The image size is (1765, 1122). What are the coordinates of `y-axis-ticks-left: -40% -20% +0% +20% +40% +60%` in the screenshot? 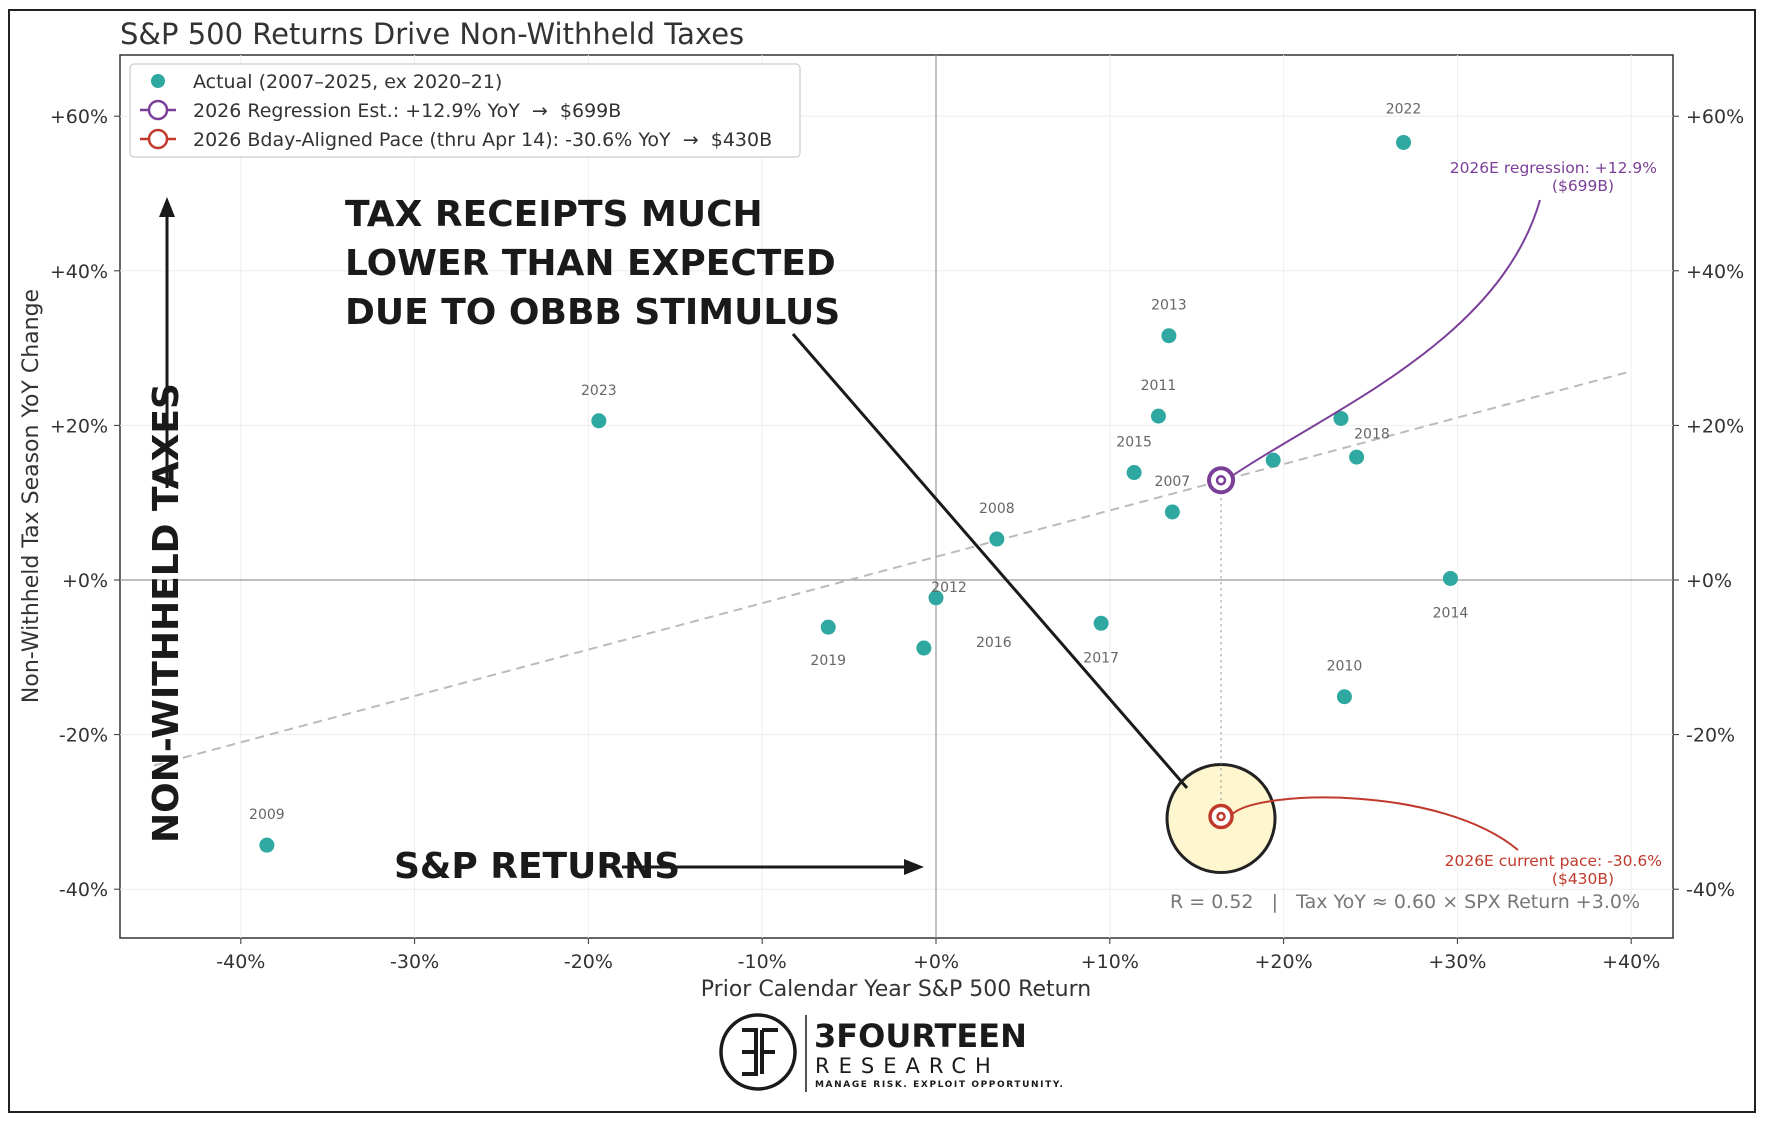 It's located at (85, 503).